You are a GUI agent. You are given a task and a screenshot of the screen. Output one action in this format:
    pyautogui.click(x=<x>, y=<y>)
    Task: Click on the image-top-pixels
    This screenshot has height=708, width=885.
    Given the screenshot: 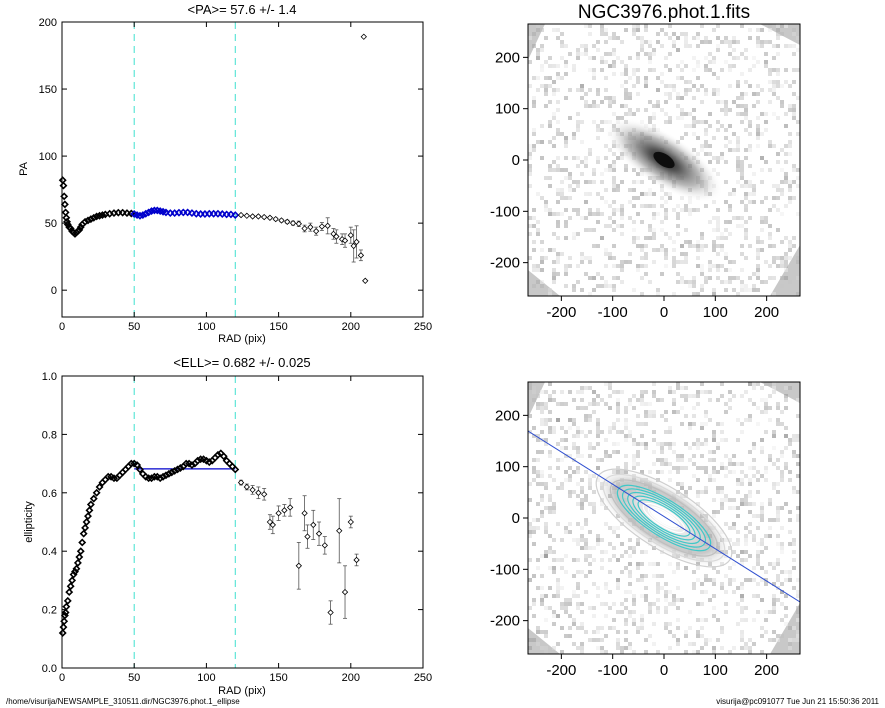 What is the action you would take?
    pyautogui.click(x=664, y=160)
    